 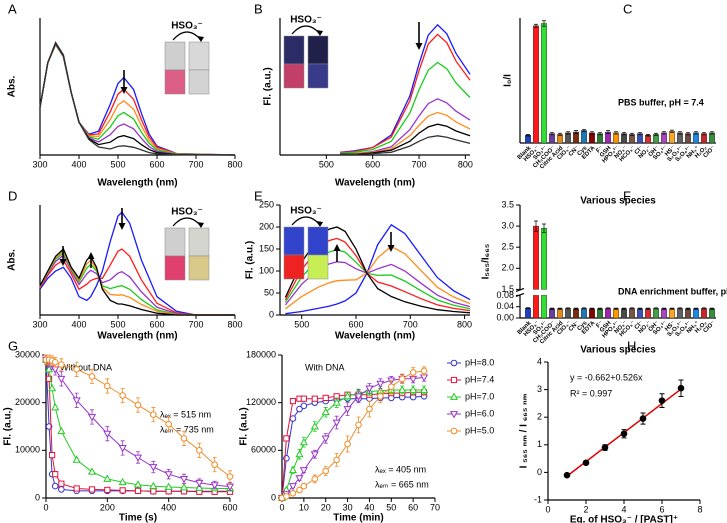 What do you see at coordinates (372, 164) in the screenshot?
I see `x-tick-label: 600` at bounding box center [372, 164].